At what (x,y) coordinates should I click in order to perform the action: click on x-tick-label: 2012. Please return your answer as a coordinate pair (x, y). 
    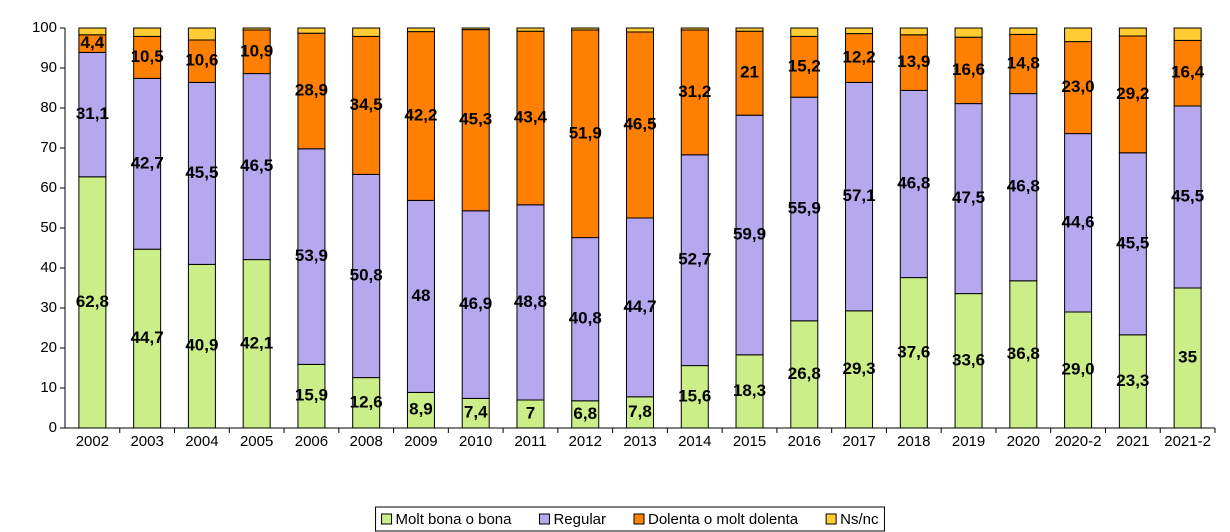
    Looking at the image, I should click on (585, 441).